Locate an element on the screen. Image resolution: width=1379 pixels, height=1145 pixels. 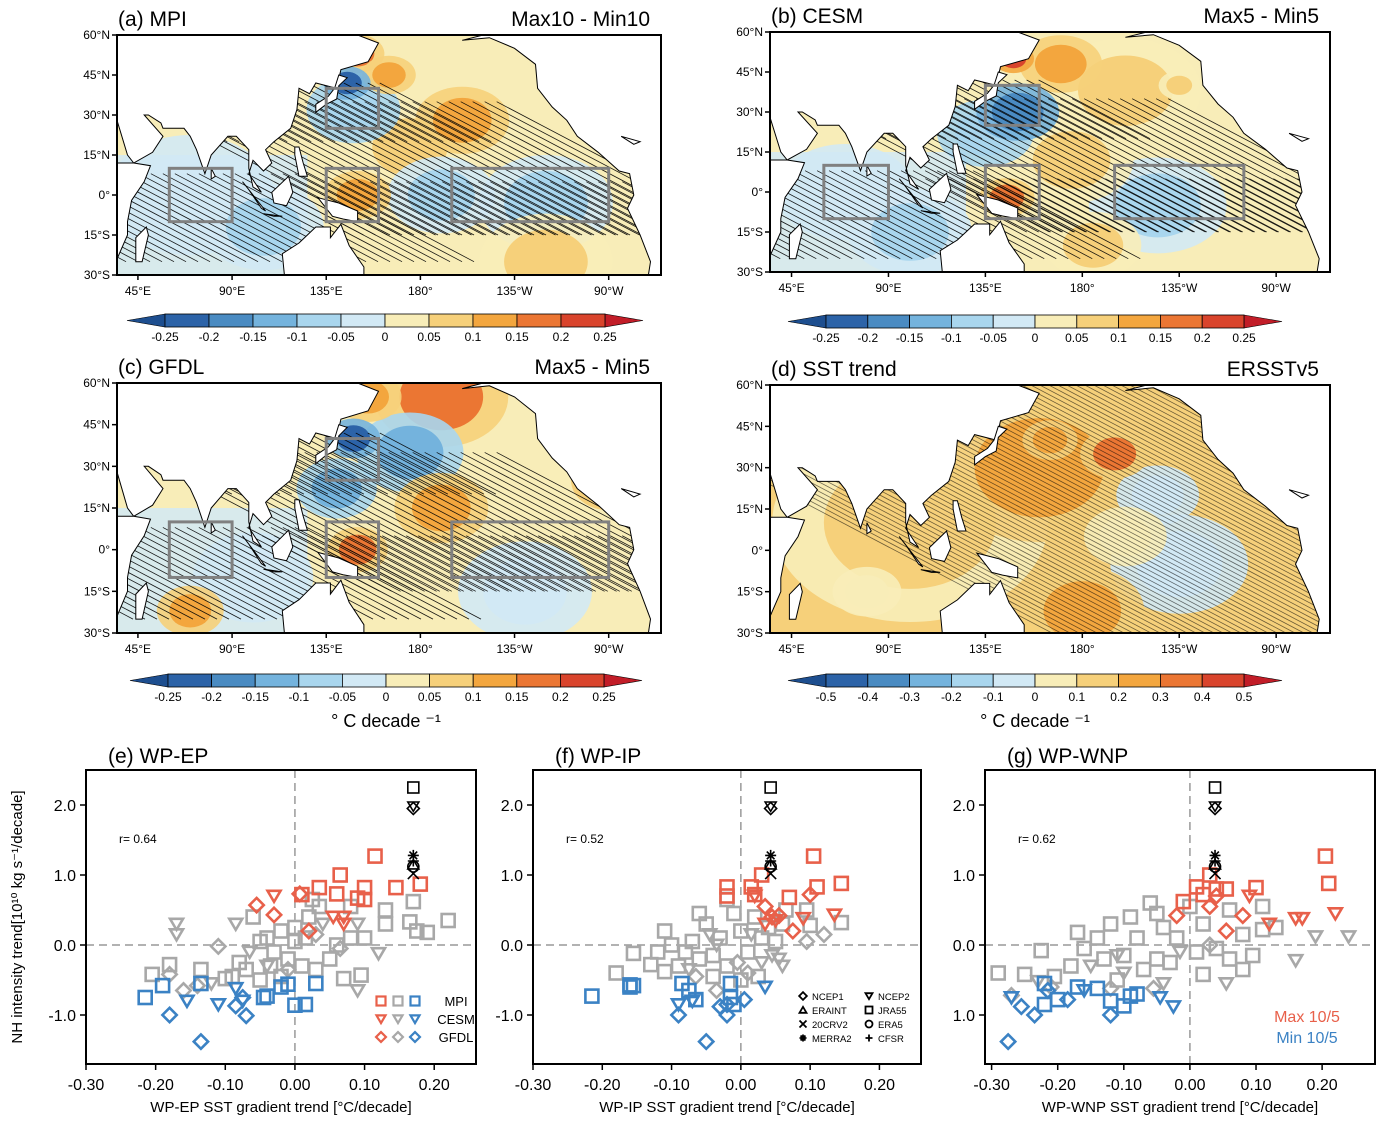
x-tick-label: -0.30 is located at coordinates (533, 1085).